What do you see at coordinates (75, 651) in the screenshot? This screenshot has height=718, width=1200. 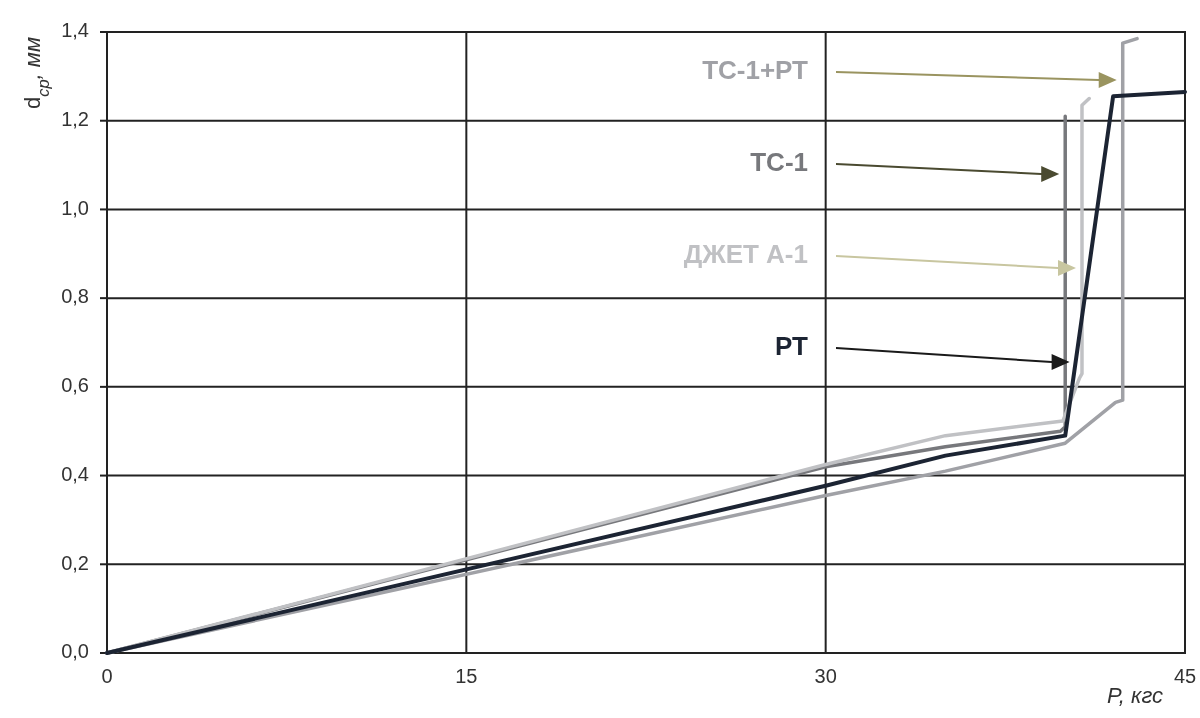 I see `y-tick-label: 0,0` at bounding box center [75, 651].